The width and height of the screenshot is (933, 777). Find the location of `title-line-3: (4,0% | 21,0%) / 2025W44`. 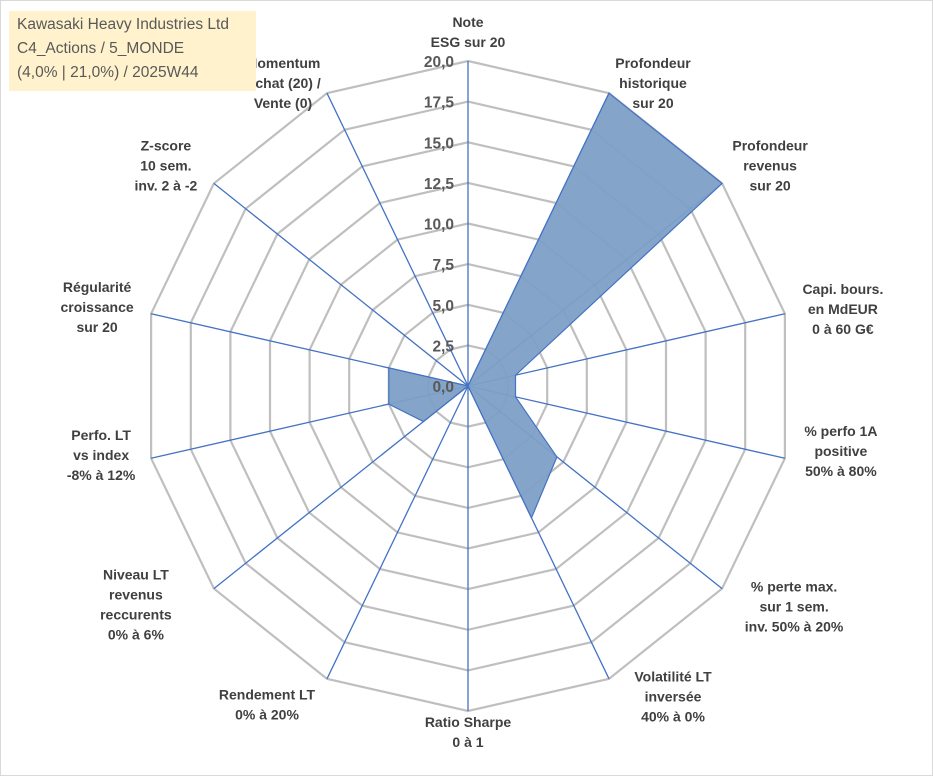

title-line-3: (4,0% | 21,0%) / 2025W44 is located at coordinates (108, 72).